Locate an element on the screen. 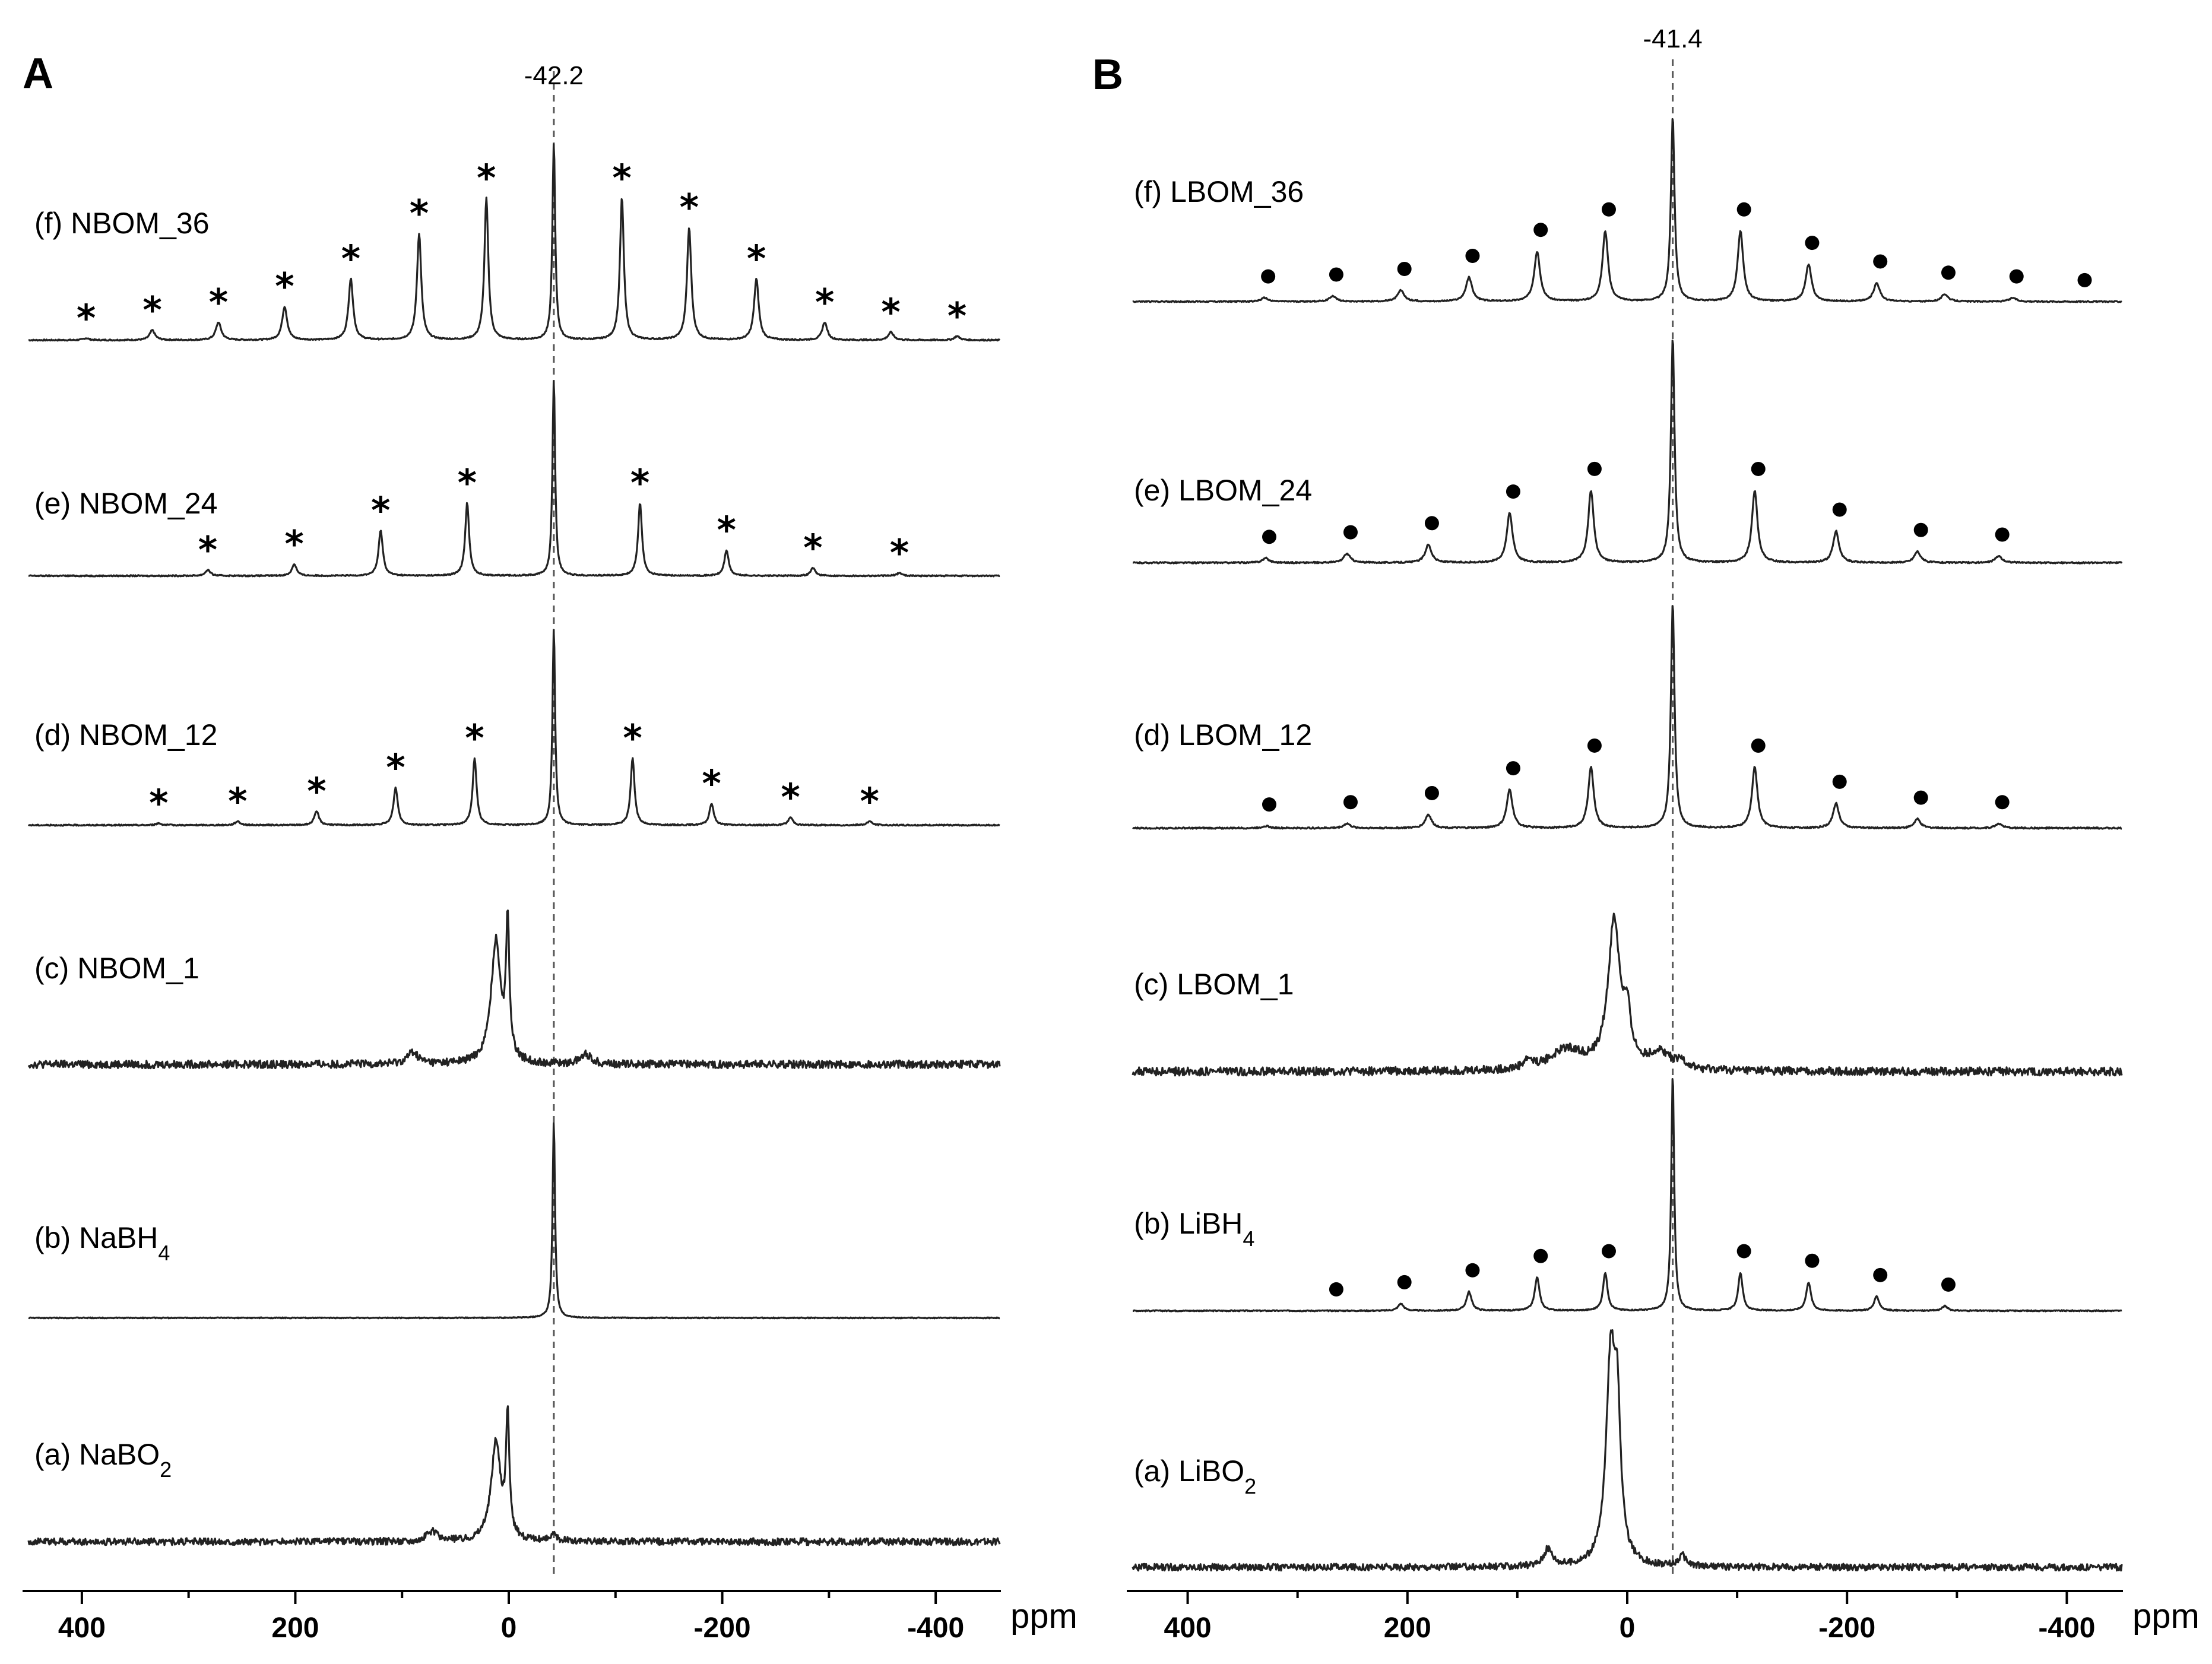 The width and height of the screenshot is (2212, 1664). panel-a-label: A is located at coordinates (38, 73).